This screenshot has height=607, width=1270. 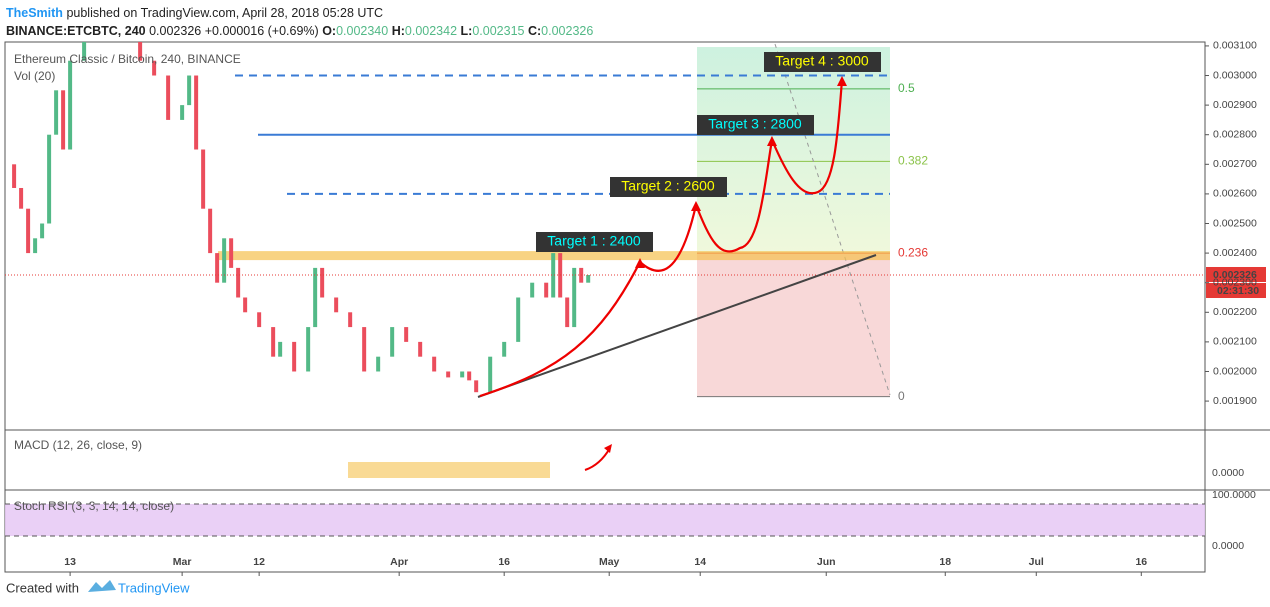 I want to click on h-label: H:, so click(x=398, y=31).